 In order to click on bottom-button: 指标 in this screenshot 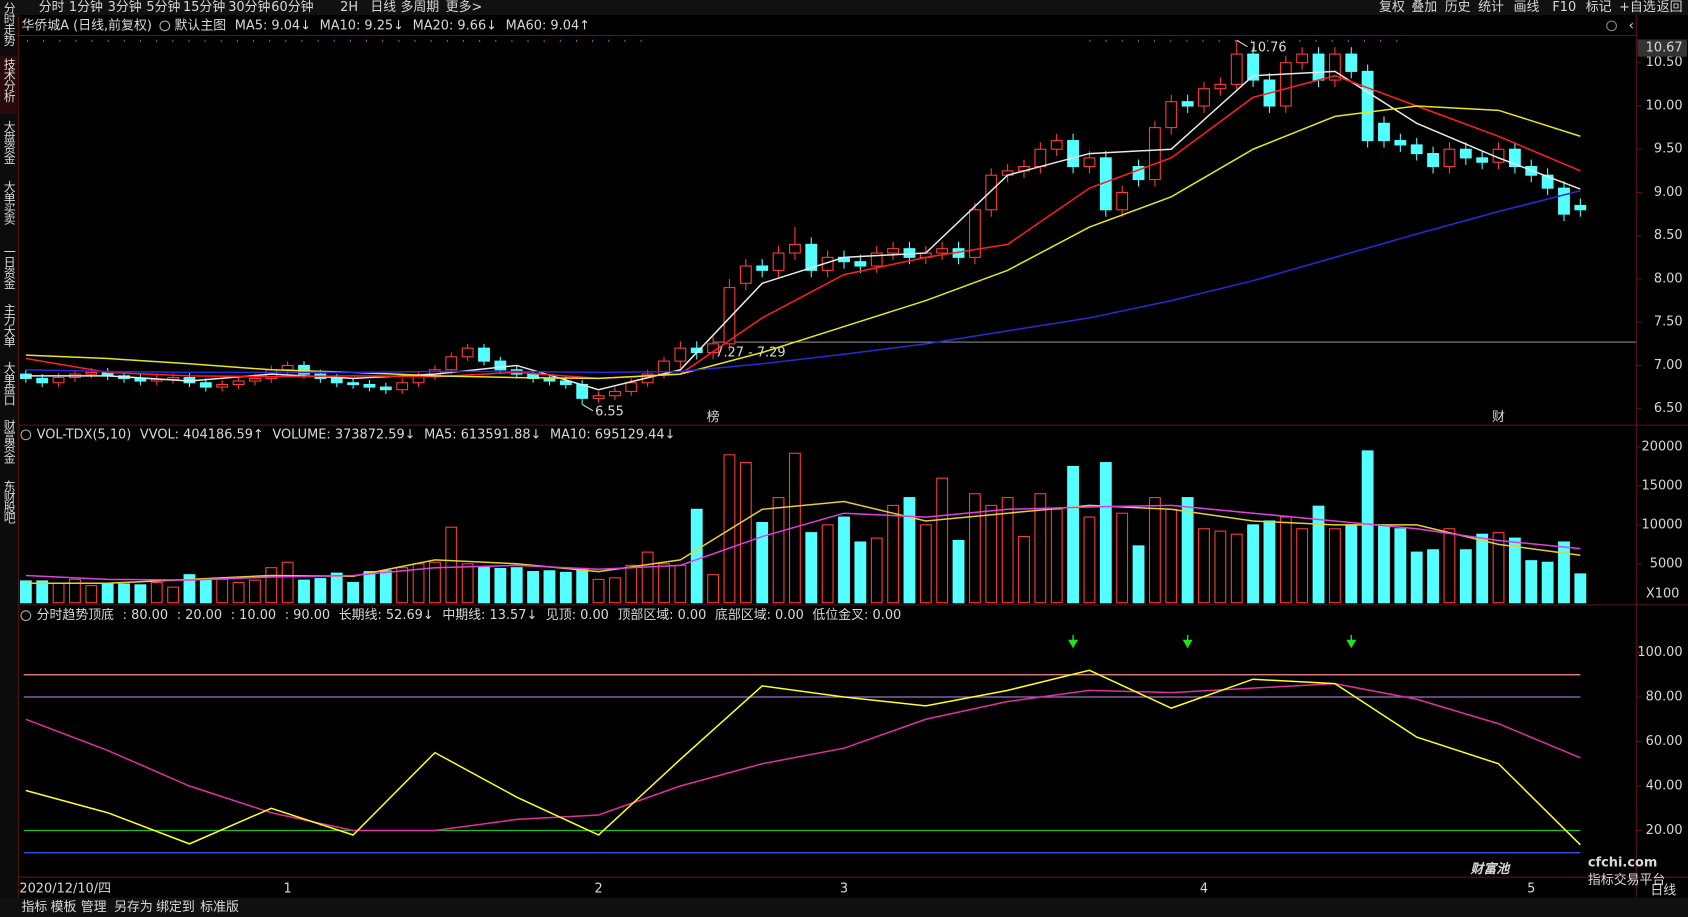, I will do `click(35, 907)`.